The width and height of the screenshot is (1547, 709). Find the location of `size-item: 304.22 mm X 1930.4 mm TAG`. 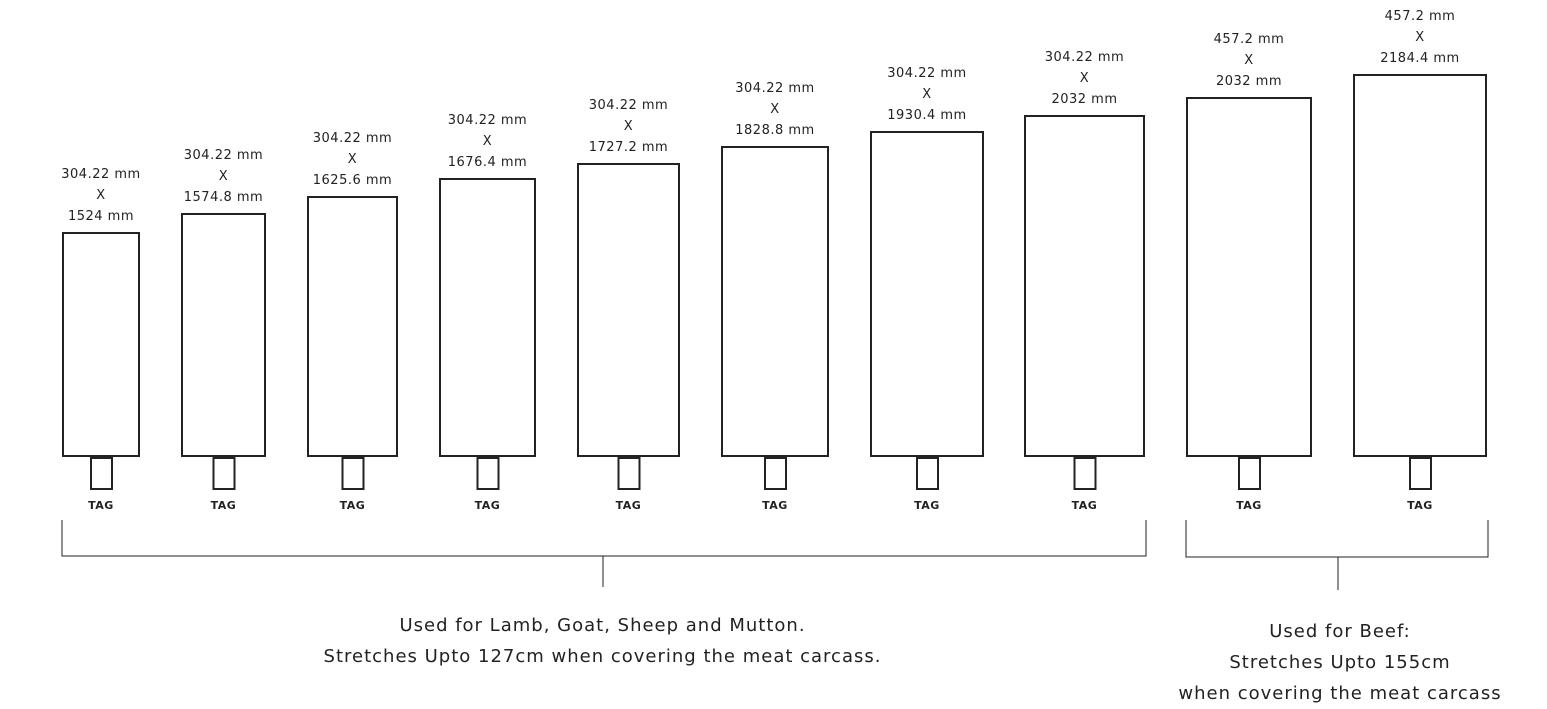

size-item: 304.22 mm X 1930.4 mm TAG is located at coordinates (927, 289).